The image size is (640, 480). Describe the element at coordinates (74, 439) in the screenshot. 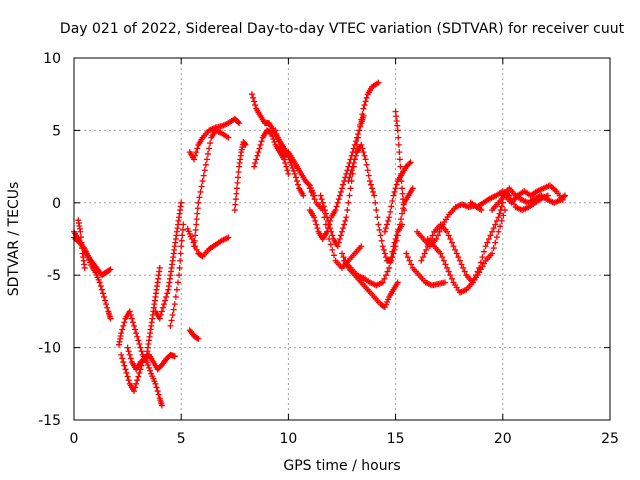

I see `x-tick-label: 0` at that location.